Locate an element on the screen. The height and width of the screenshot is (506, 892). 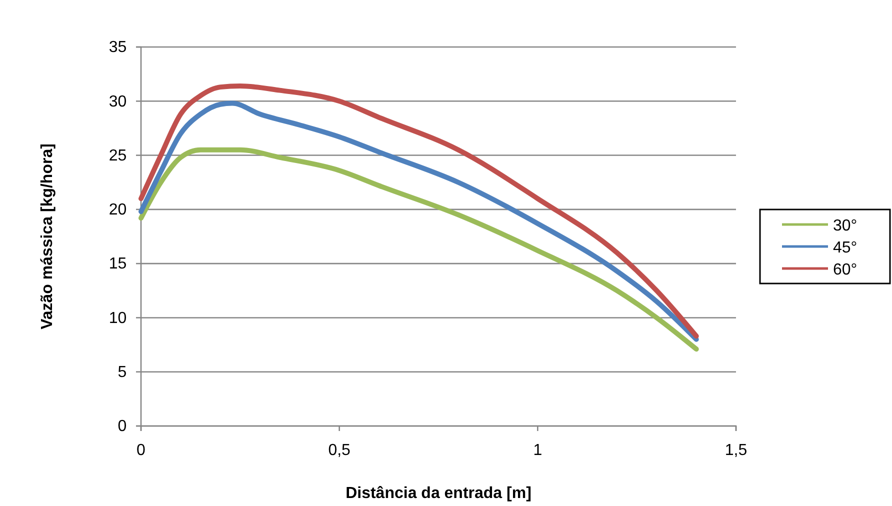
x-axis-title: Distância da entrada [m] is located at coordinates (439, 493).